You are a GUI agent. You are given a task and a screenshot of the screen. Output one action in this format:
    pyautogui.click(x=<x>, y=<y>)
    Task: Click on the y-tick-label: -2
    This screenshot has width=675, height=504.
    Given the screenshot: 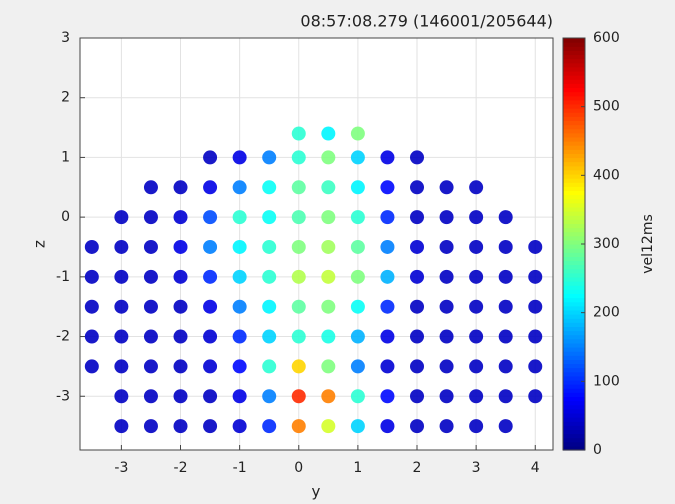 What is the action you would take?
    pyautogui.click(x=63, y=337)
    